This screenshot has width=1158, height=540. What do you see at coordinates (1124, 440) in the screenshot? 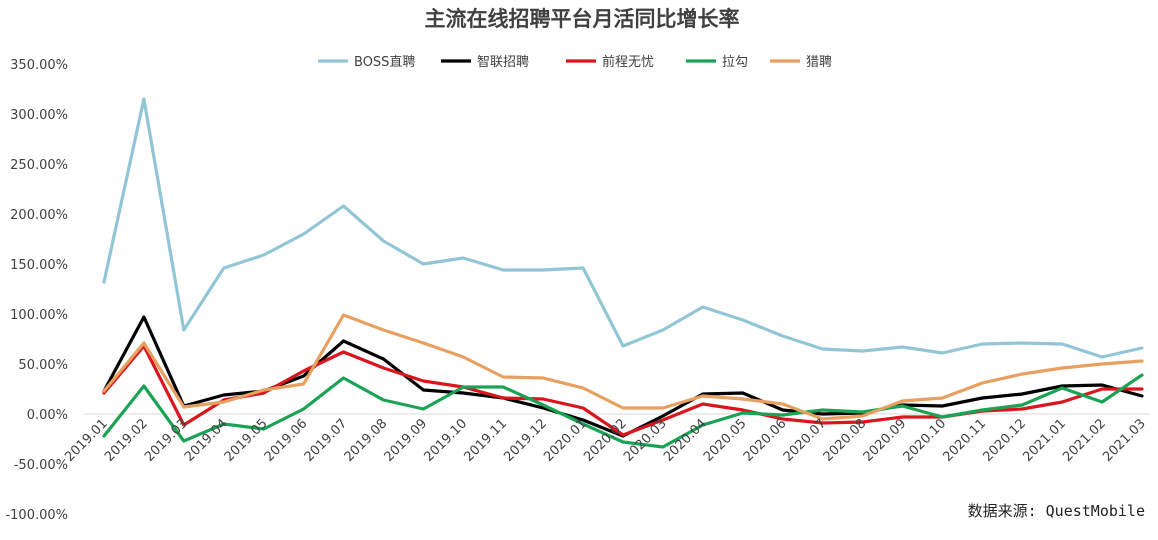
I see `x-tick-label: 2021.03` at bounding box center [1124, 440].